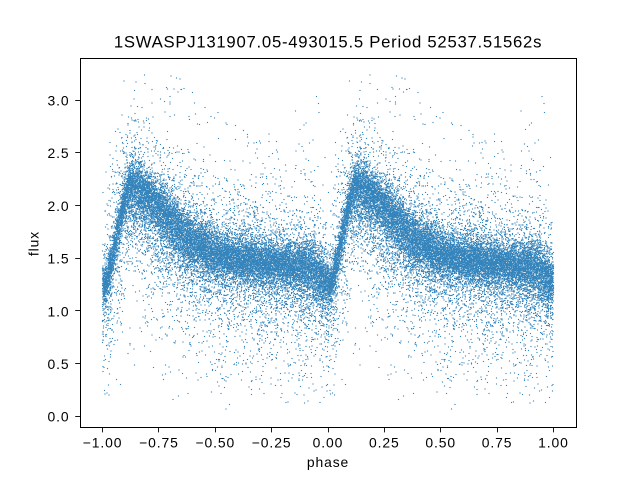  What do you see at coordinates (272, 443) in the screenshot?
I see `svg-text: −0.25` at bounding box center [272, 443].